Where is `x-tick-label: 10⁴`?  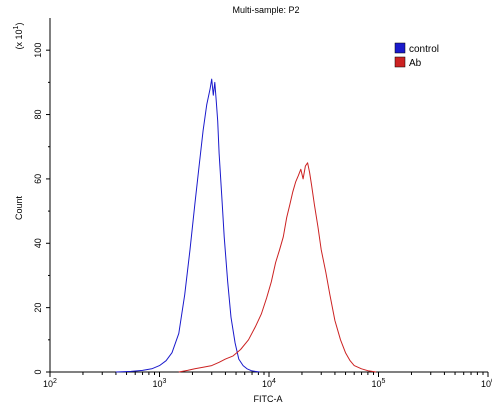
x-tick-label: 10⁴ is located at coordinates (269, 383).